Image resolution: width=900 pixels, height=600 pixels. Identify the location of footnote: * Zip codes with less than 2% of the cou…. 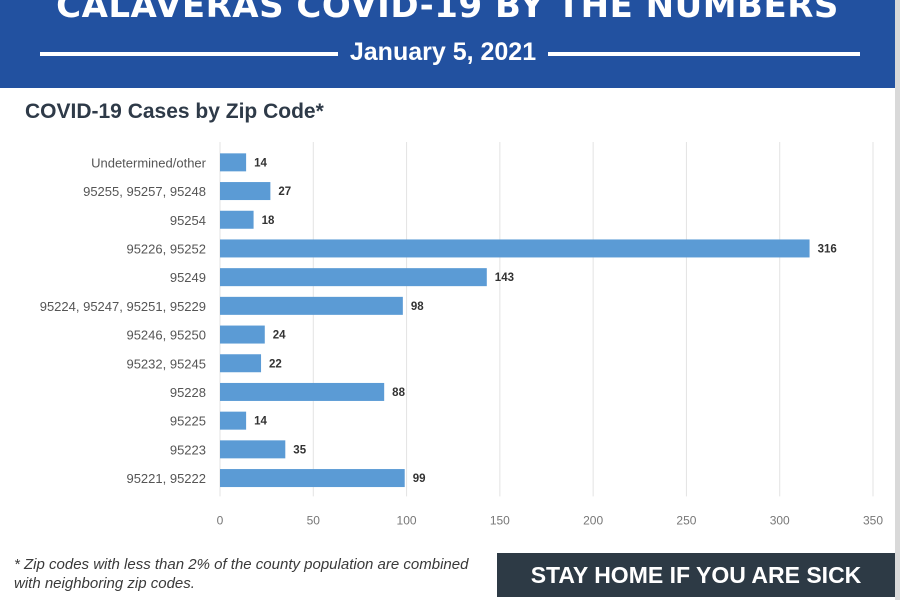
(241, 574).